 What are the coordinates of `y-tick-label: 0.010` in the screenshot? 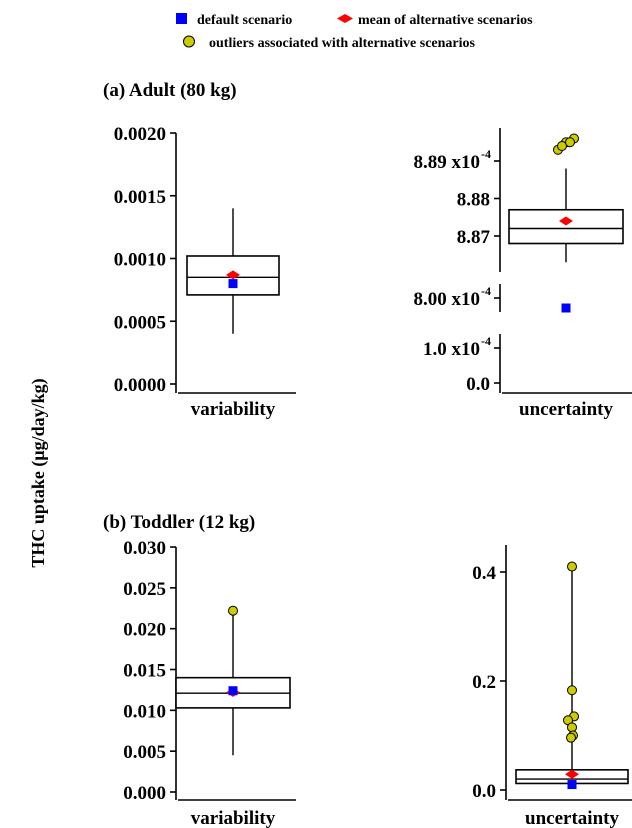 It's located at (144, 711).